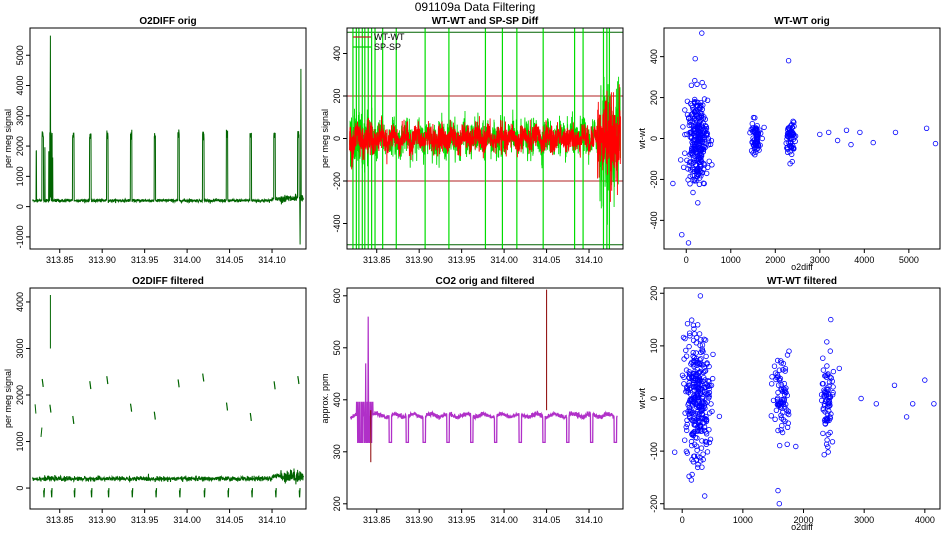  What do you see at coordinates (462, 520) in the screenshot?
I see `x-tick-label: 313.95` at bounding box center [462, 520].